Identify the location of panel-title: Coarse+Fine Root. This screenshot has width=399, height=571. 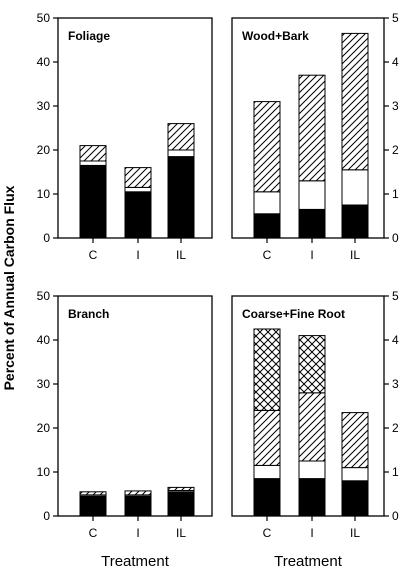
(293, 314).